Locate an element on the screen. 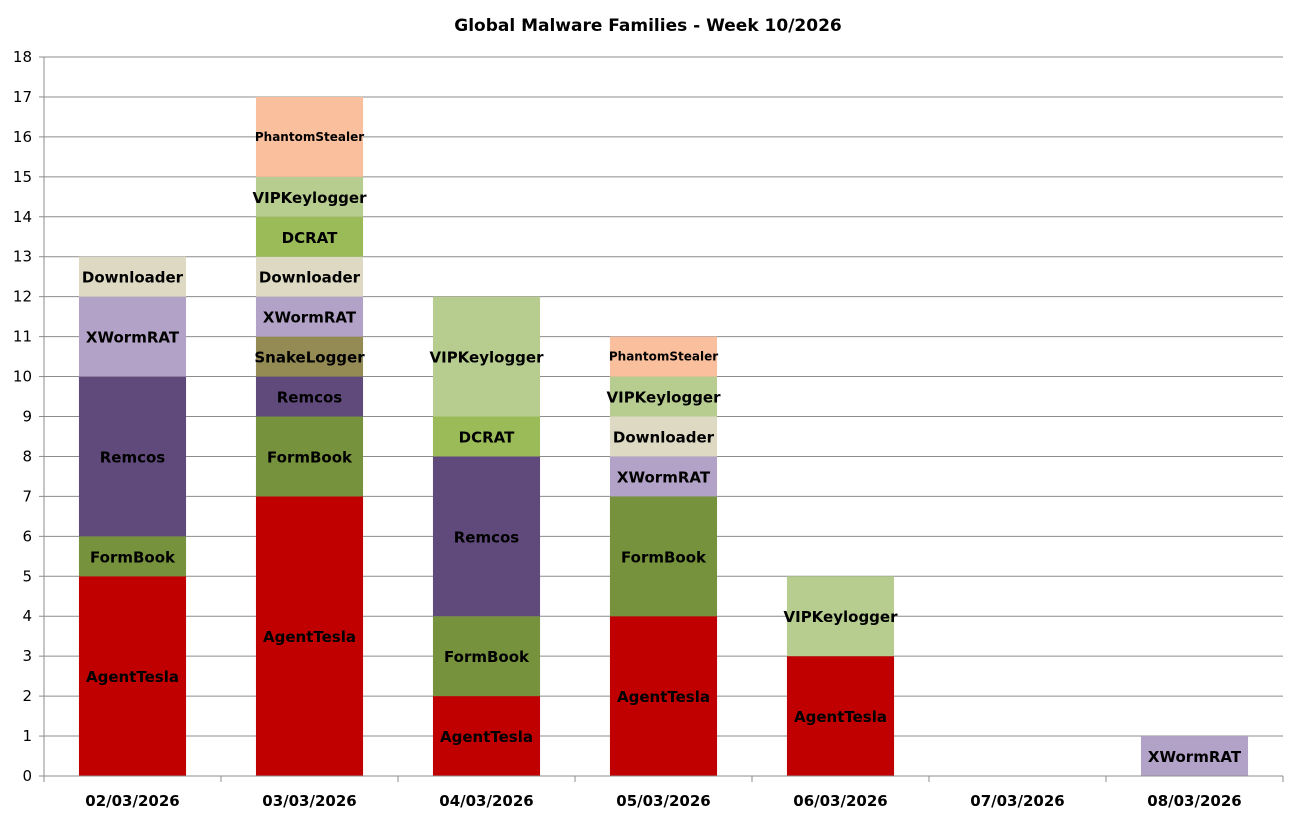 This screenshot has width=1301, height=826. chart-title: Global Malware Families - Week 10/2026 is located at coordinates (648, 26).